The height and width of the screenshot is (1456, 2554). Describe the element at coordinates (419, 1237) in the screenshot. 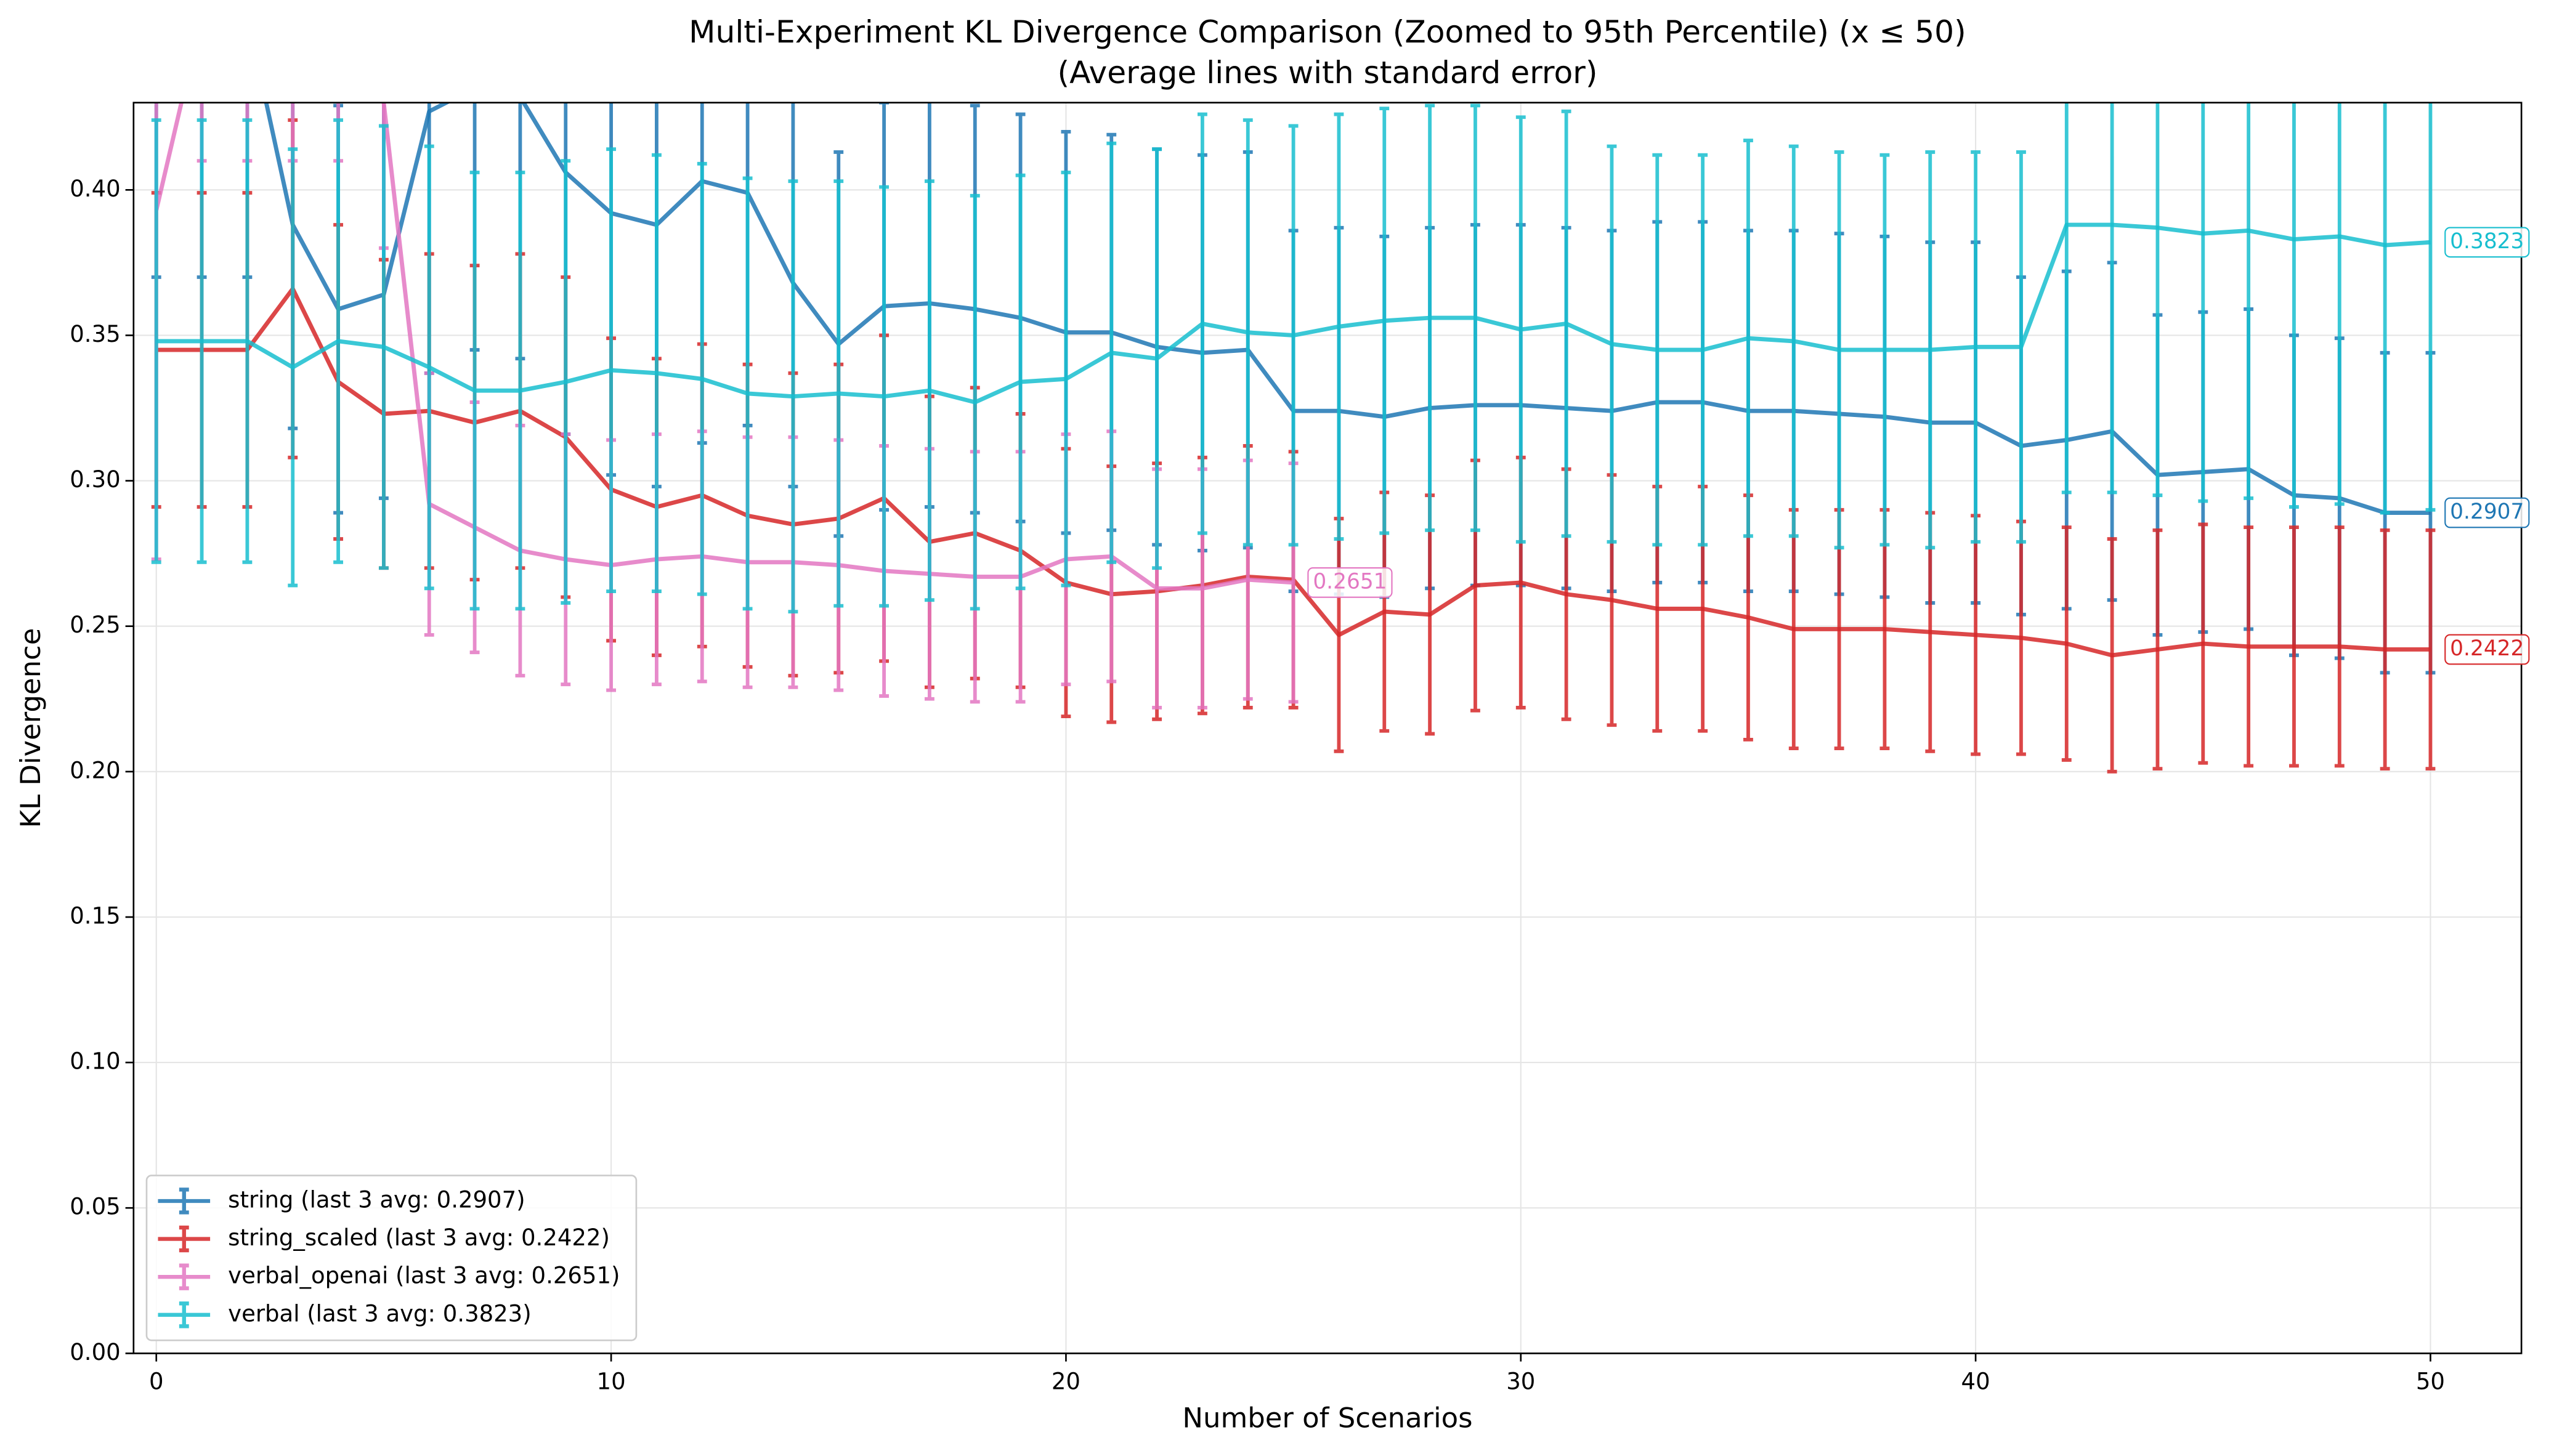

I see `legend-label: string_scaled (last 3 avg: 0.2422)` at that location.